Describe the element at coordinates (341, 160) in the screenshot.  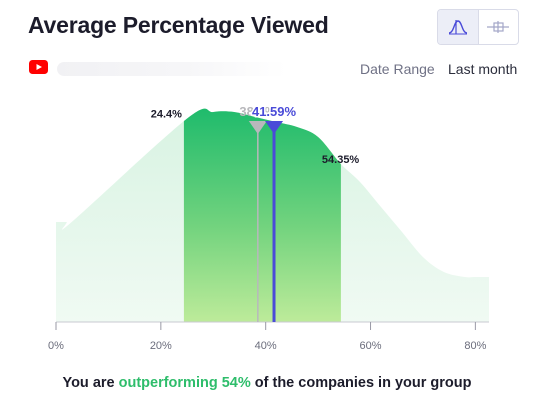
I see `range-bound-label: 54.35%` at that location.